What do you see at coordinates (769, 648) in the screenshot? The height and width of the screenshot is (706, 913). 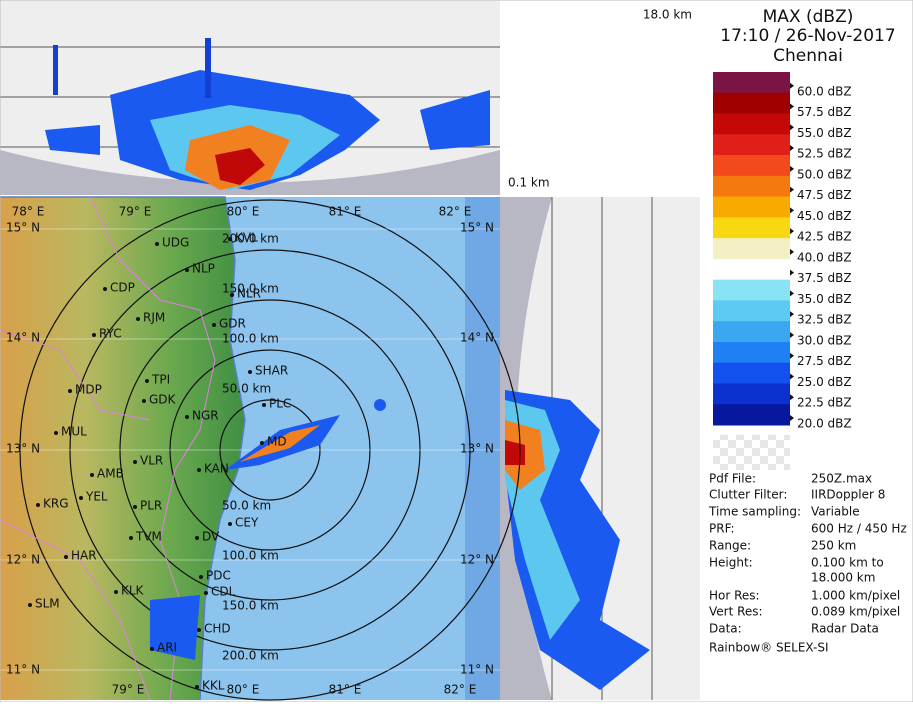 I see `footer: Rainbow® SELEX-SI` at bounding box center [769, 648].